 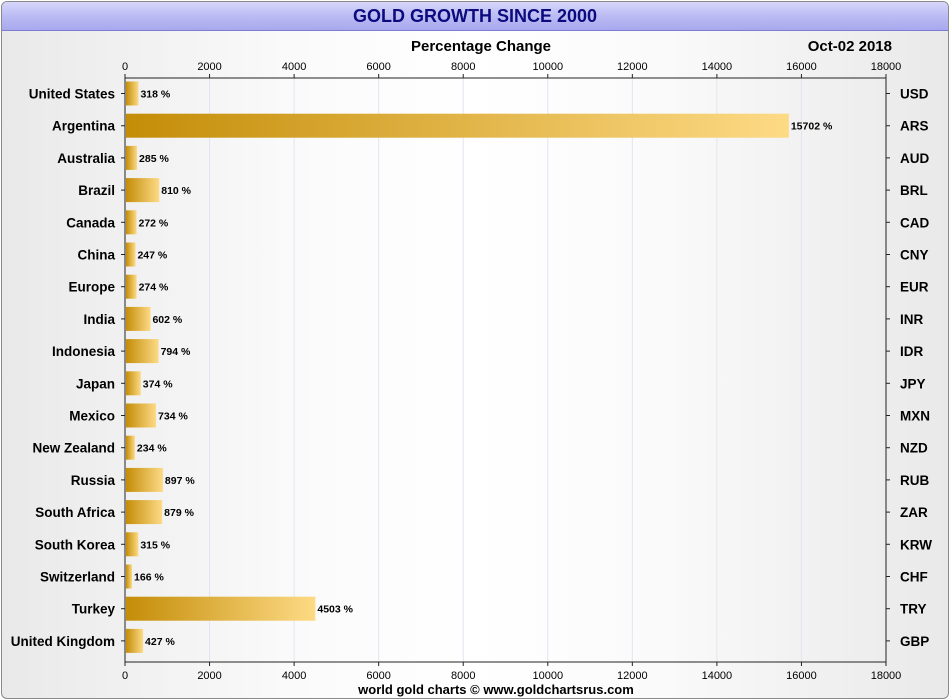 I want to click on currency-label: TRY, so click(x=913, y=609).